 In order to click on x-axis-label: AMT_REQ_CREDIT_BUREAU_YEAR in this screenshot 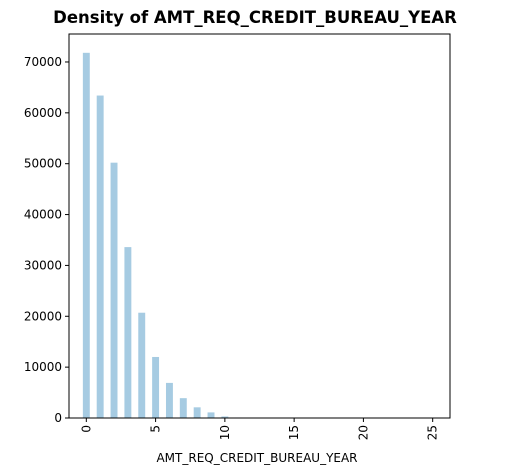, I will do `click(256, 458)`.